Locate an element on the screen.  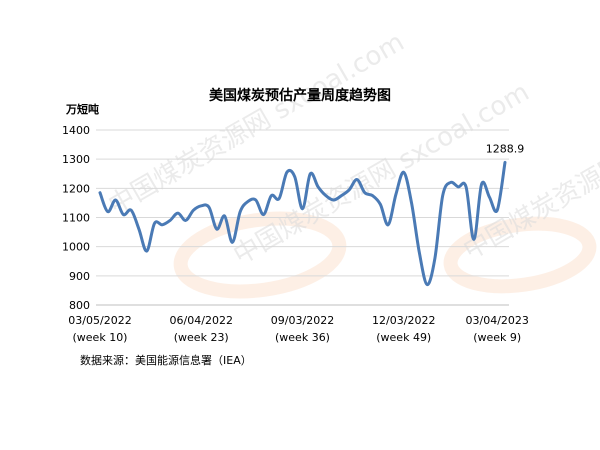
data-label: 1288.9 is located at coordinates (505, 148).